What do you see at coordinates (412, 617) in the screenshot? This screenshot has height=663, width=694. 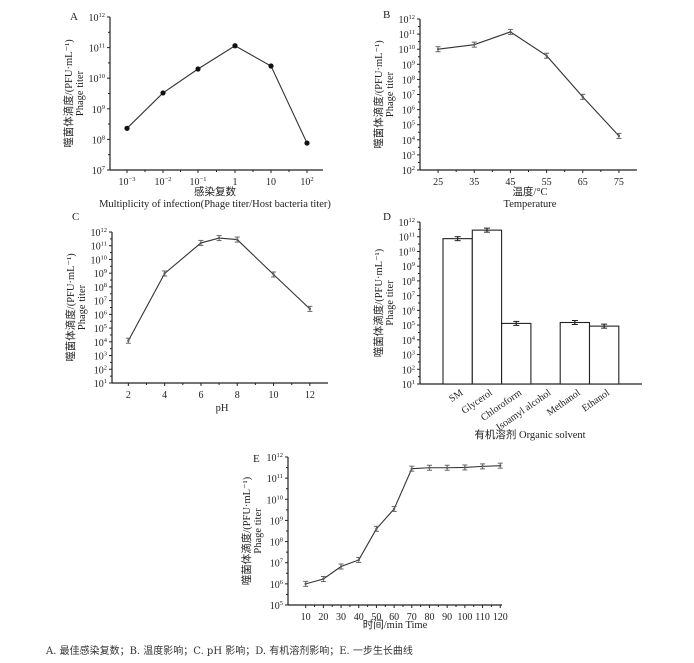 I see `x-tick-label: 70` at bounding box center [412, 617].